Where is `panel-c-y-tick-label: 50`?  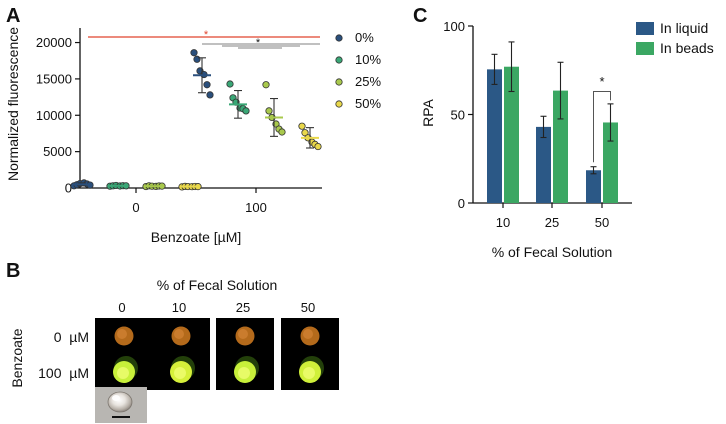 panel-c-y-tick-label: 50 is located at coordinates (458, 115).